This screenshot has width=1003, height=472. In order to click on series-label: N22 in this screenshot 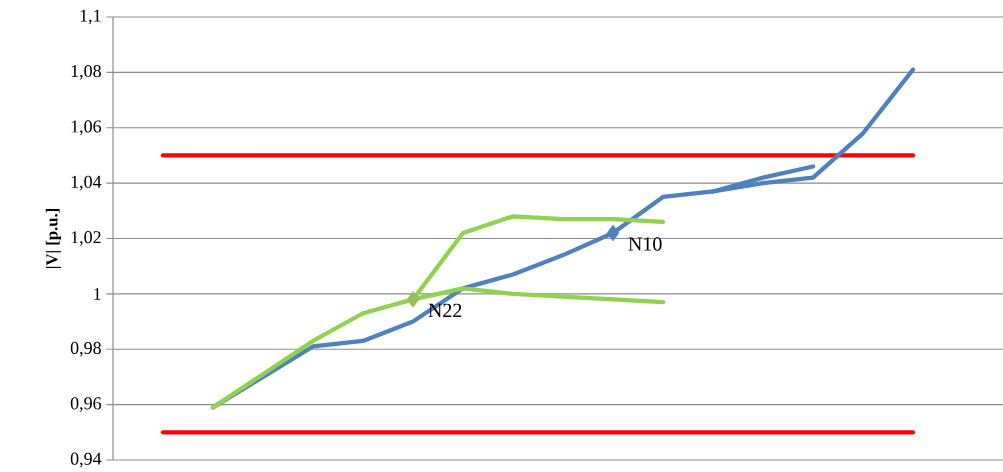, I will do `click(445, 310)`.